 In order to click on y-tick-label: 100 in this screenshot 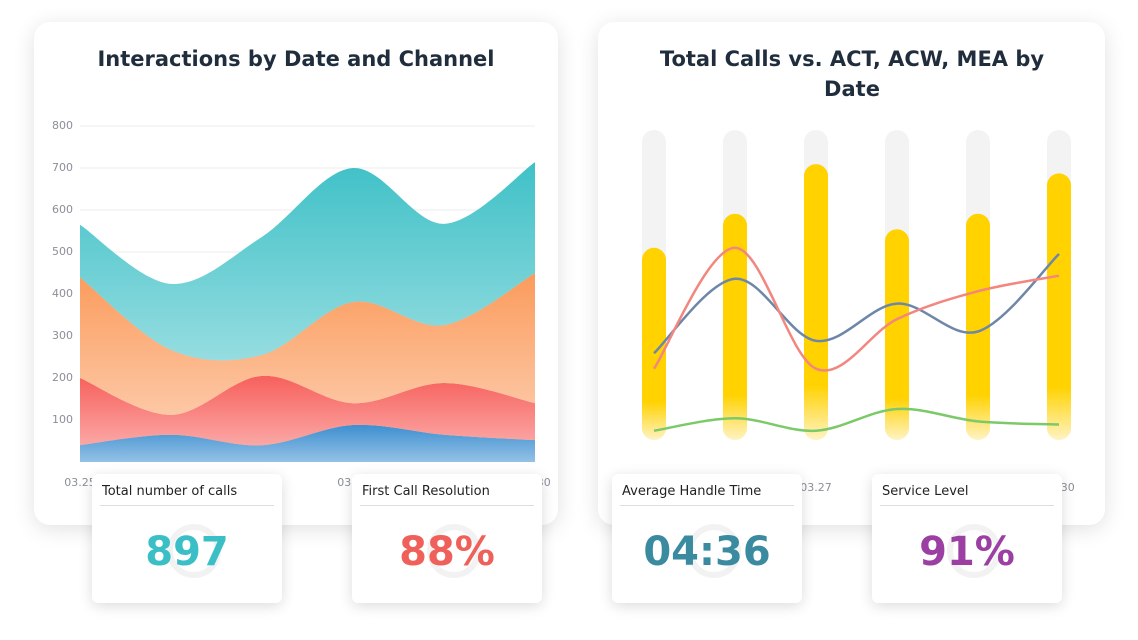, I will do `click(62, 419)`.